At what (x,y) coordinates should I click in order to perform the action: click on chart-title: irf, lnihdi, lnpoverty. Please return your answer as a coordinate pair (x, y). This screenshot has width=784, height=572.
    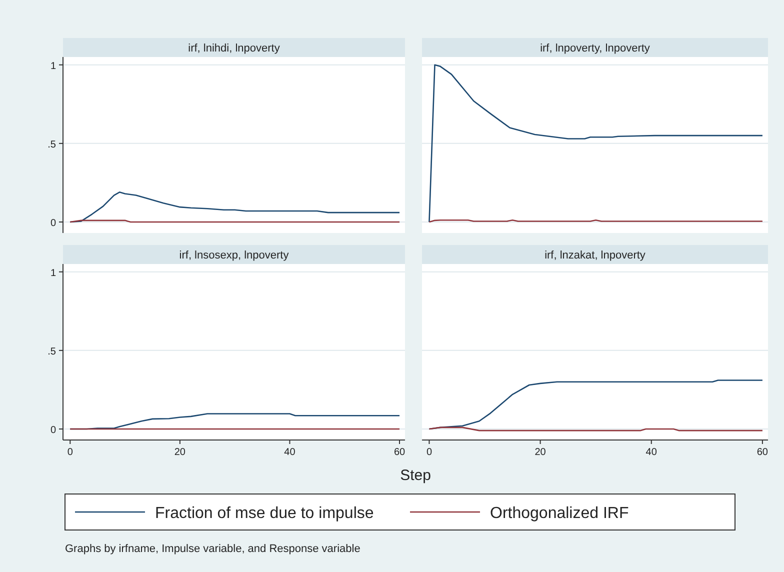
    Looking at the image, I should click on (234, 48).